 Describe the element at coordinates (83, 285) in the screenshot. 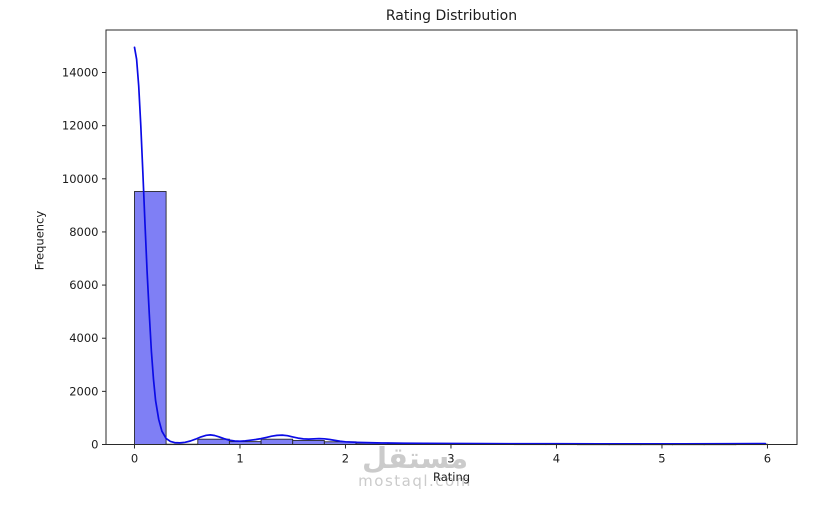

I see `y-tick-label: 6000` at that location.